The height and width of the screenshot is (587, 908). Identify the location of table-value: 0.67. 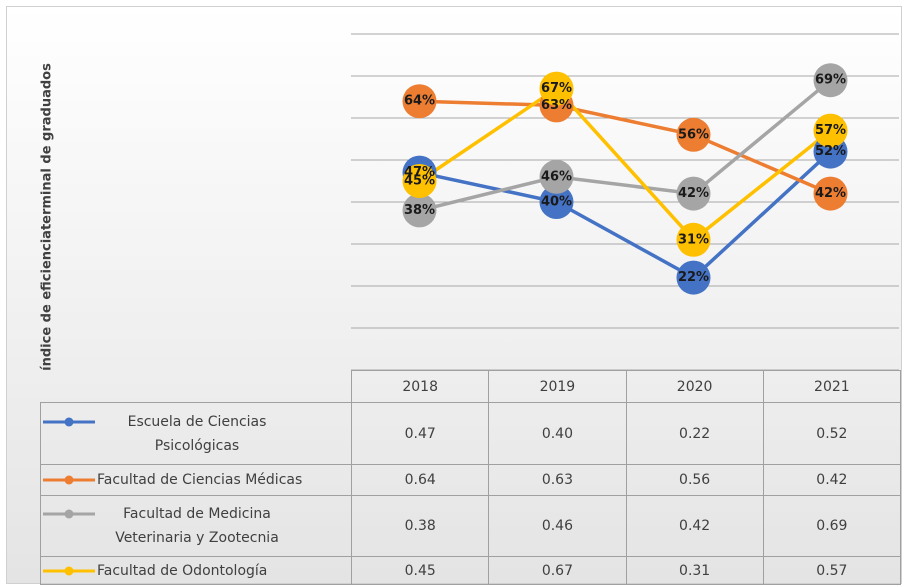
(557, 570).